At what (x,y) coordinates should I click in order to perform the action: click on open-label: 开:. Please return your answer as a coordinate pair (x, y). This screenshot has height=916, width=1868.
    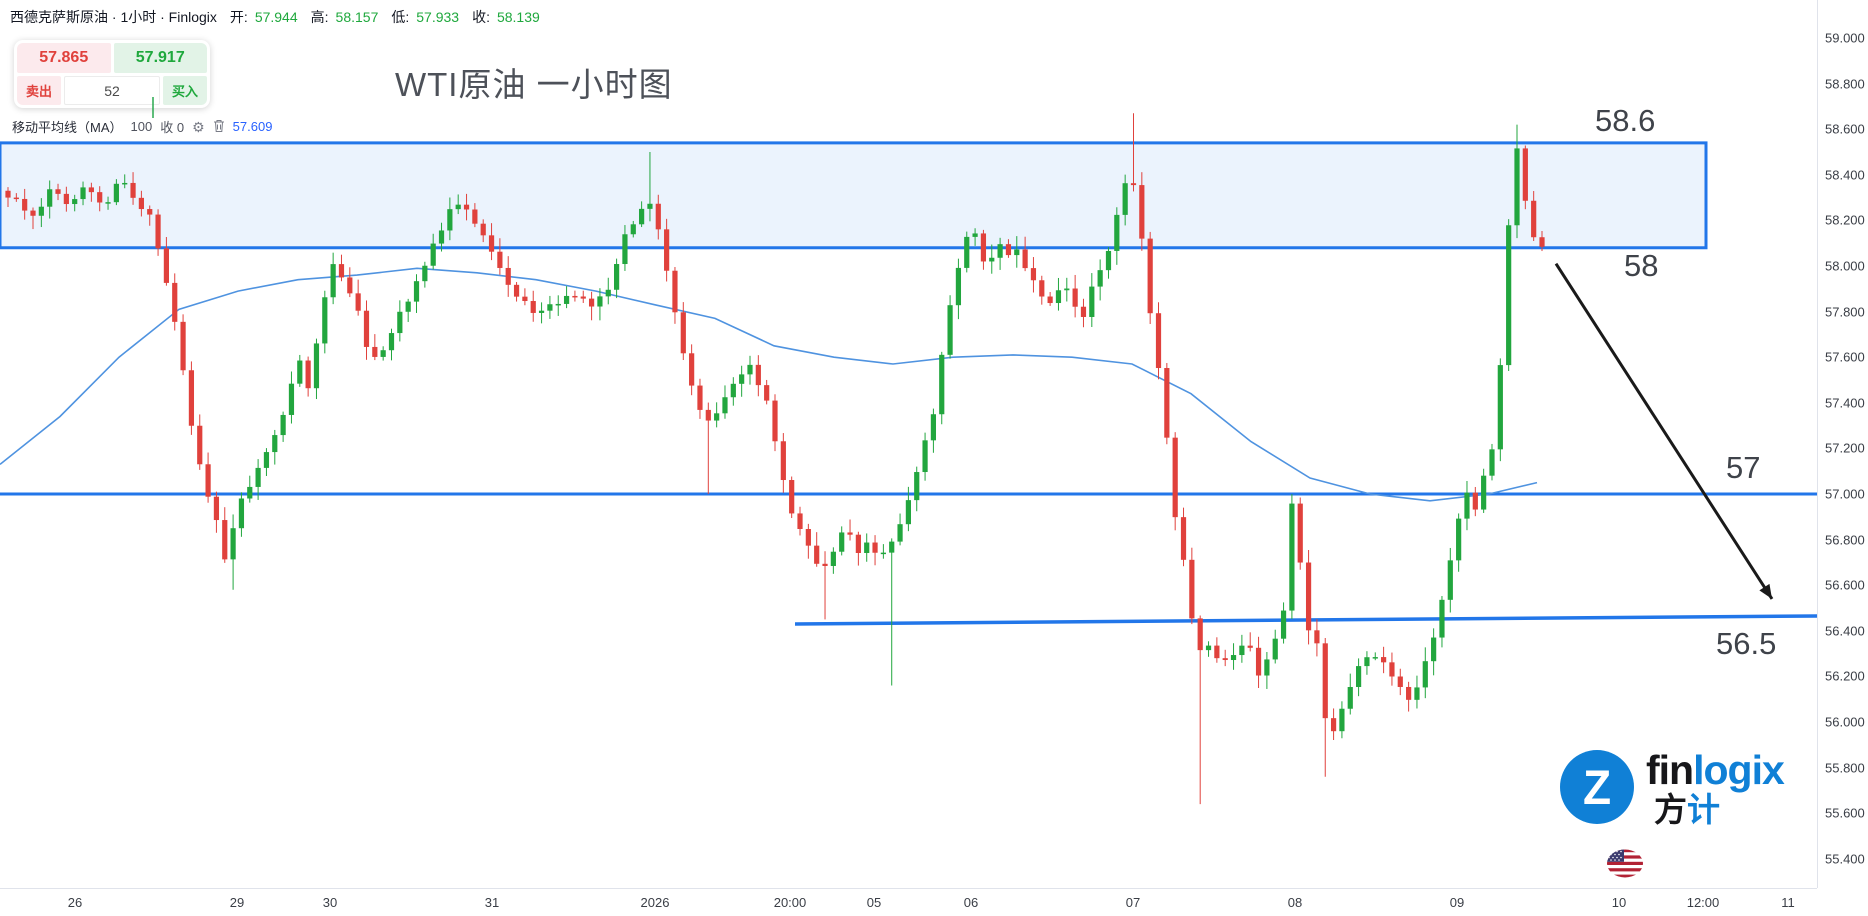
    Looking at the image, I should click on (238, 17).